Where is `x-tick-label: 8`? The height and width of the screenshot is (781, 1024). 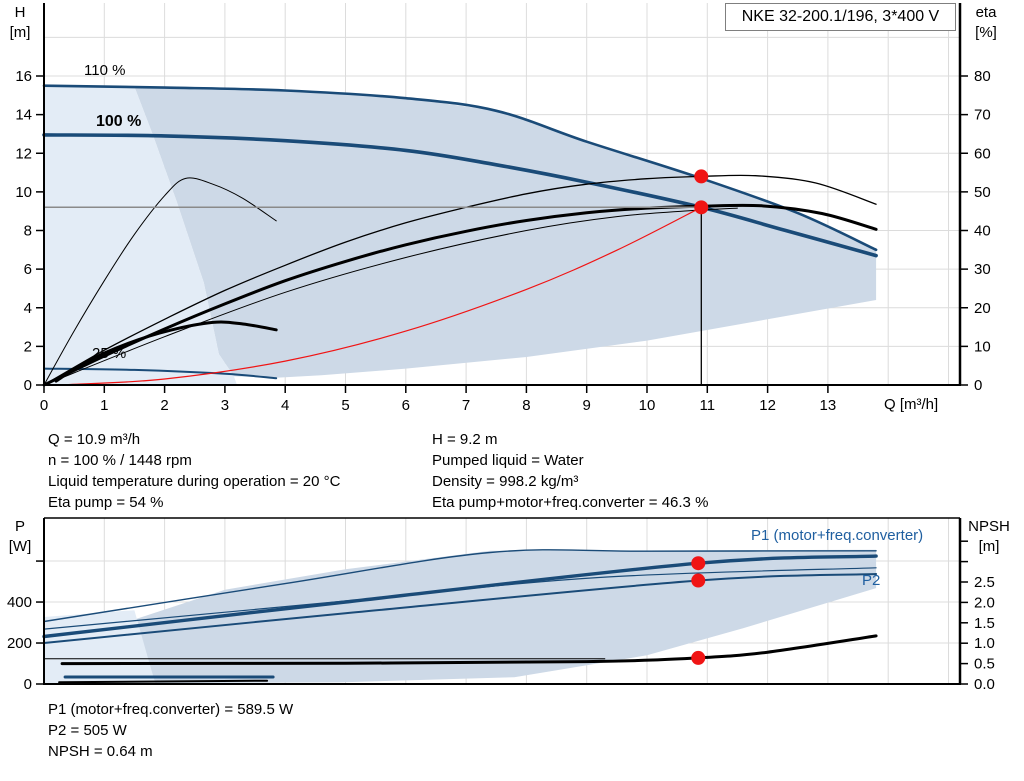
x-tick-label: 8 is located at coordinates (526, 405).